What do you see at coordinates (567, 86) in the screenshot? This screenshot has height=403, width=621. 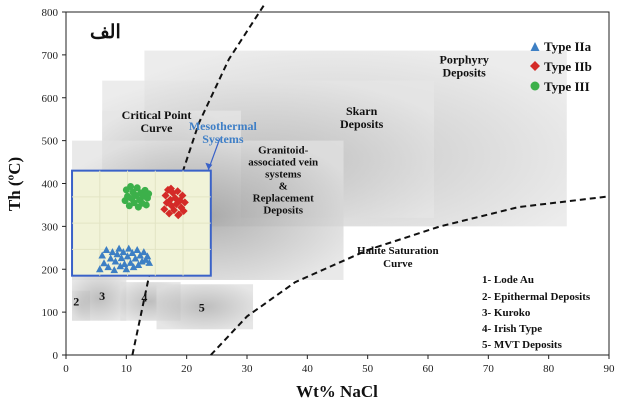 I see `legend-label-type-iii: Type III` at bounding box center [567, 86].